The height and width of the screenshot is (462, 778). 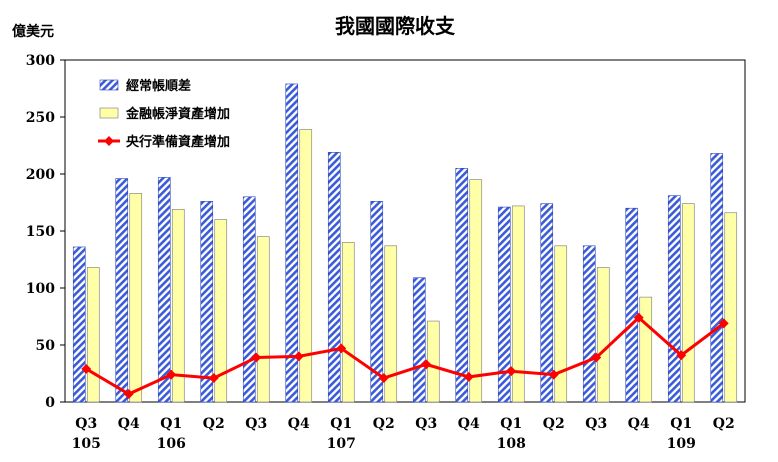 I want to click on legend-swatch-financial-account, so click(x=109, y=113).